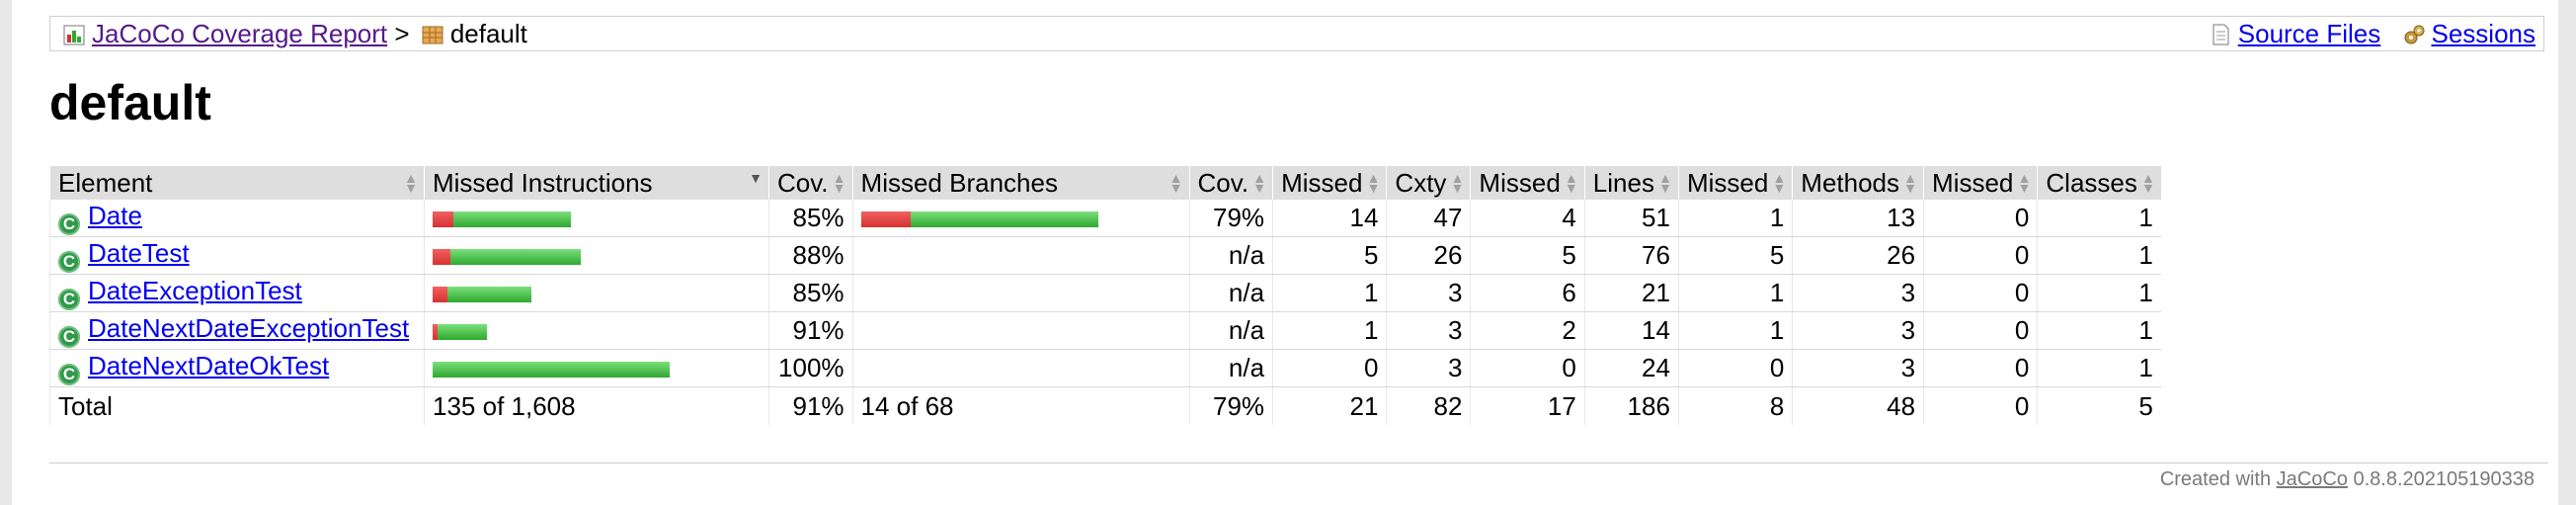  I want to click on element-cell: C DateExceptionTest, so click(237, 293).